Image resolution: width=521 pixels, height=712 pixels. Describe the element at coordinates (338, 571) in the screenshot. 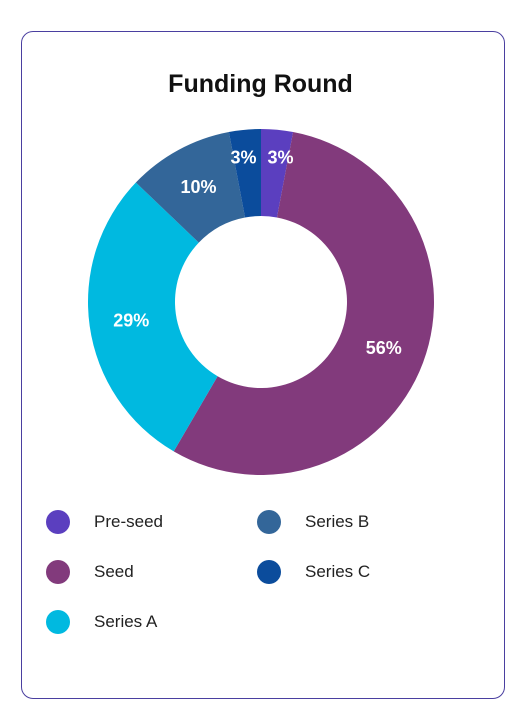

I see `legend-label: Series C` at that location.